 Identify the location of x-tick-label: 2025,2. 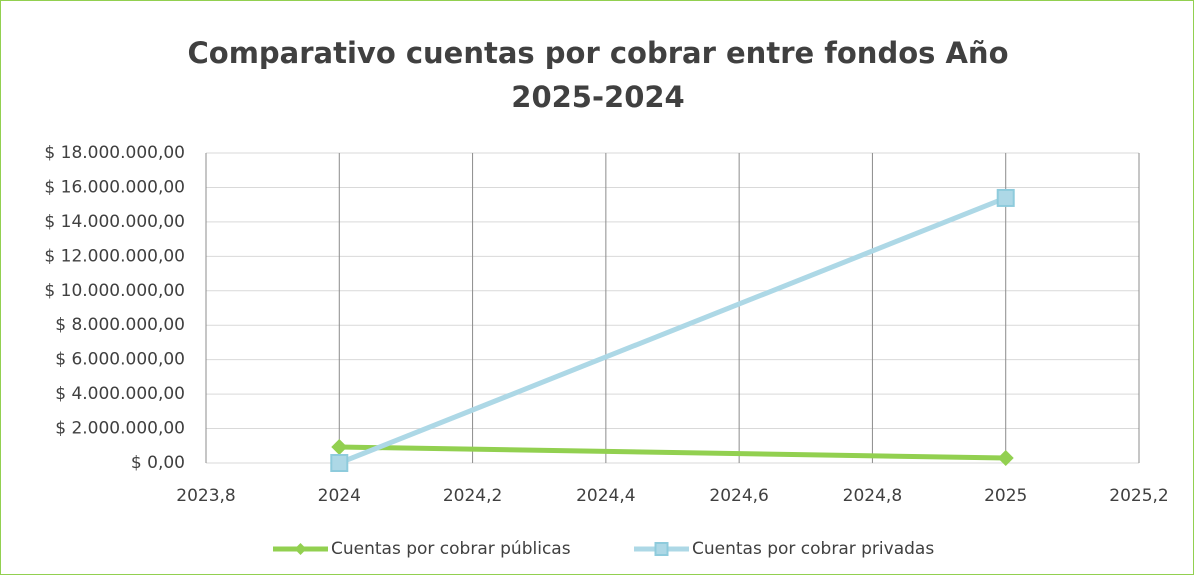
(1138, 496).